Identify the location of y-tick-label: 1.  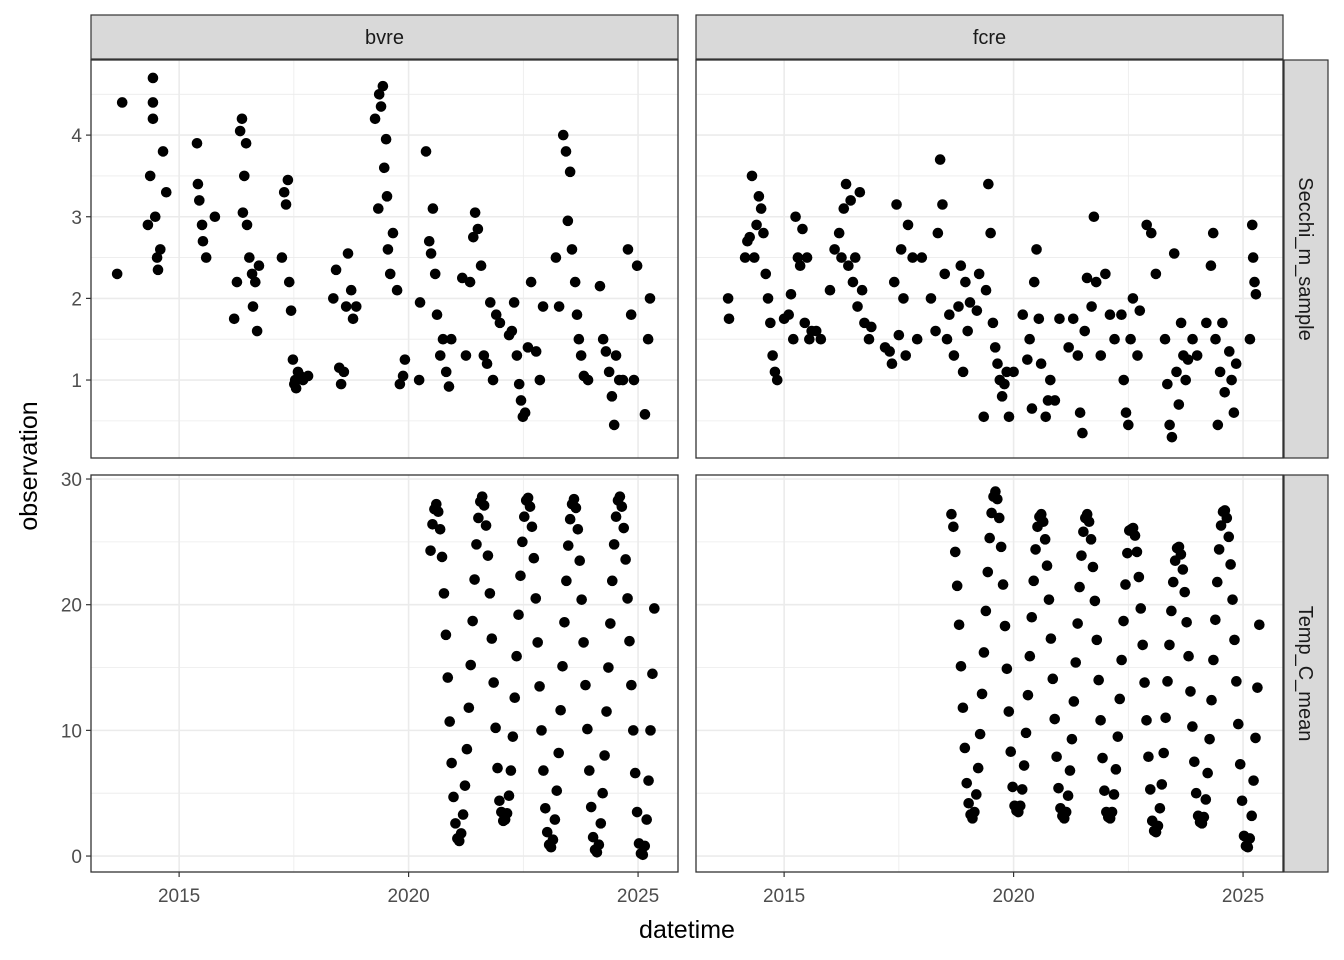
(76, 381).